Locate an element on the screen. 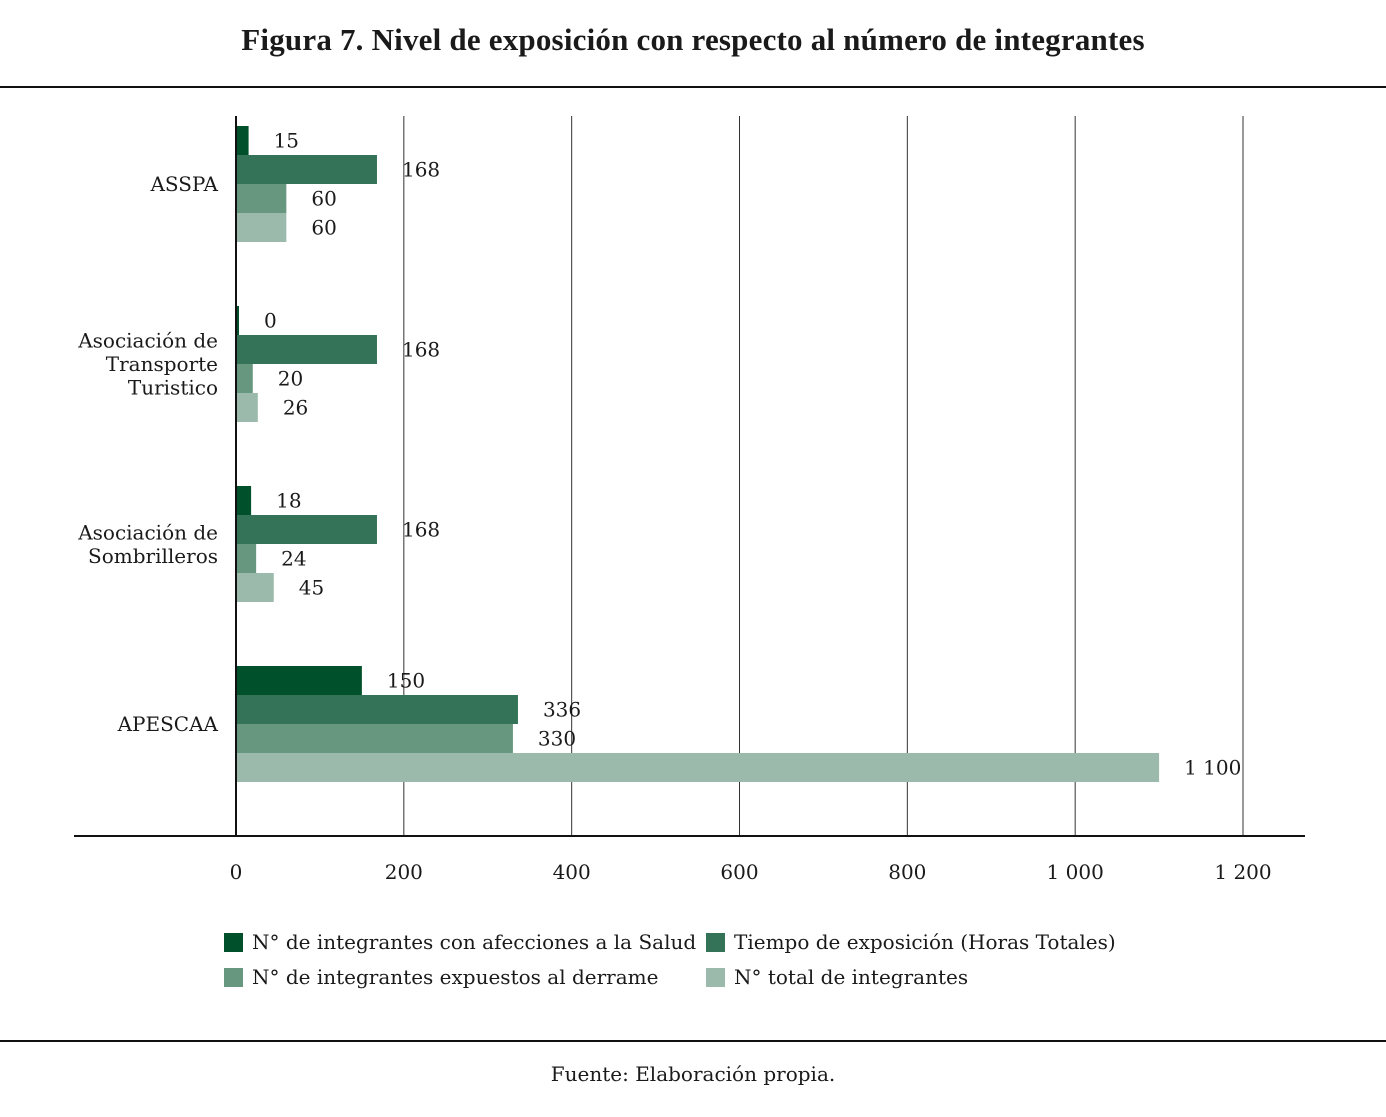 The image size is (1386, 1117). legend-item: N° total de integrantes is located at coordinates (837, 977).